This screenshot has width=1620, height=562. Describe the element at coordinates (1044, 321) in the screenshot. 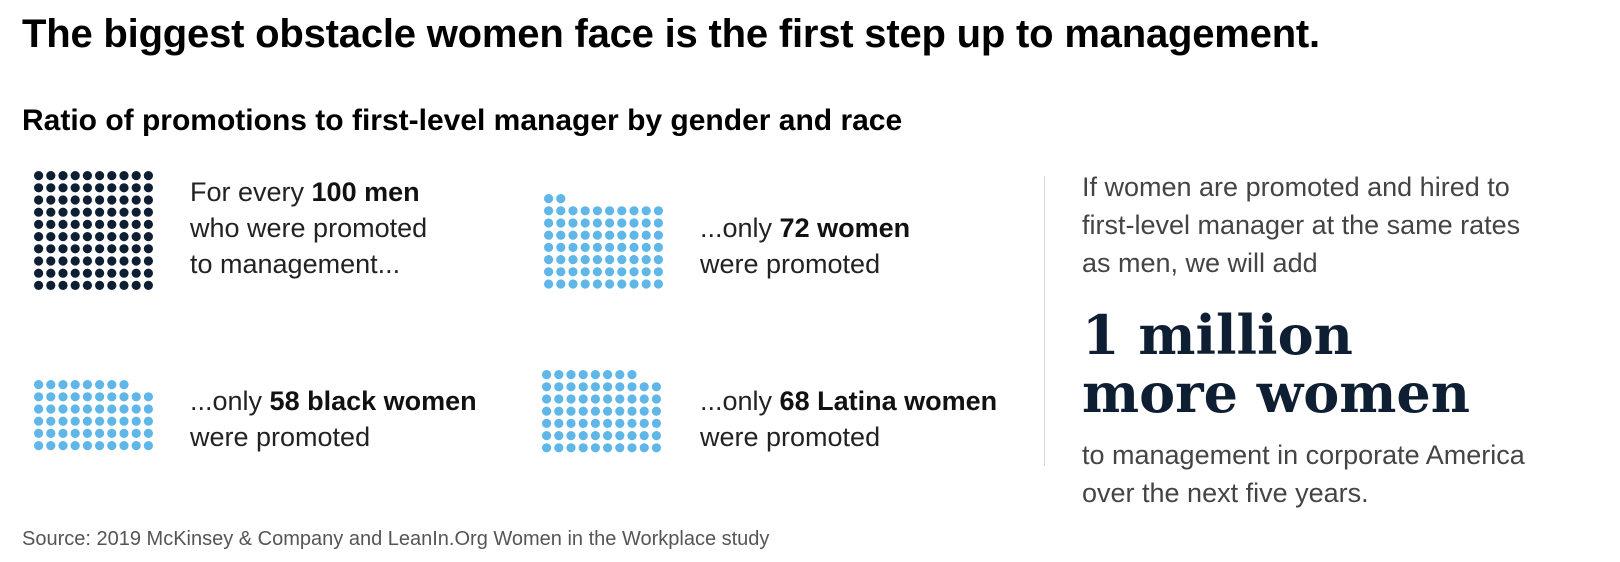

I see `section-divider` at that location.